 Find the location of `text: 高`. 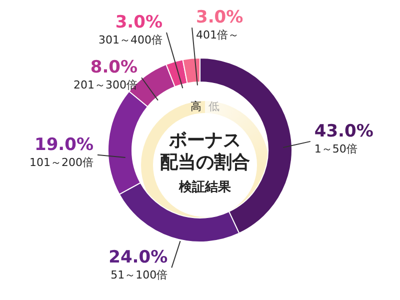

text: 高 is located at coordinates (196, 106).